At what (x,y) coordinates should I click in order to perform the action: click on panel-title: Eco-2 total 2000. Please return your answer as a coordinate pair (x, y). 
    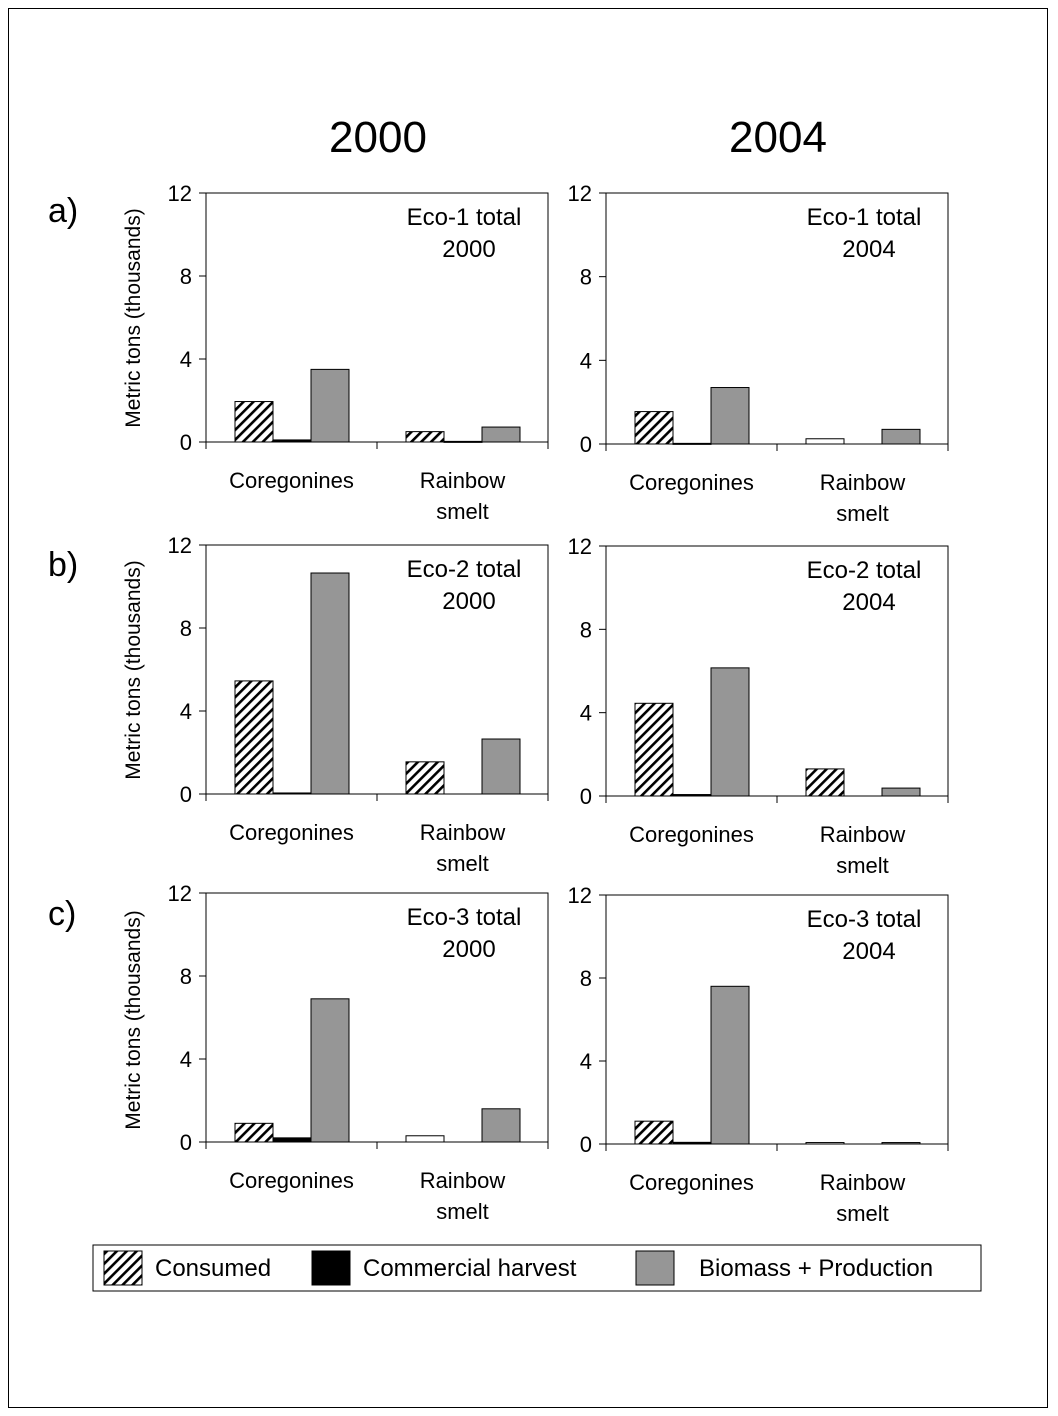
    Looking at the image, I should click on (464, 585).